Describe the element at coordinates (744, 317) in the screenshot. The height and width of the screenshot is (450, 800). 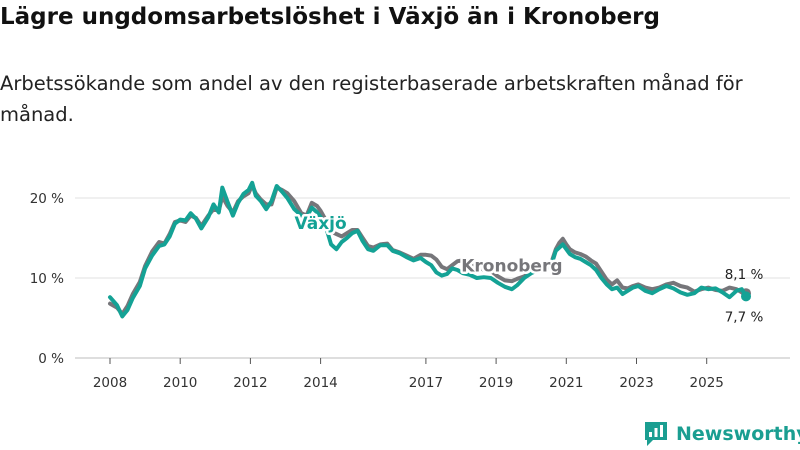
I see `end-value-label-vaxjo: 7,7 %` at that location.